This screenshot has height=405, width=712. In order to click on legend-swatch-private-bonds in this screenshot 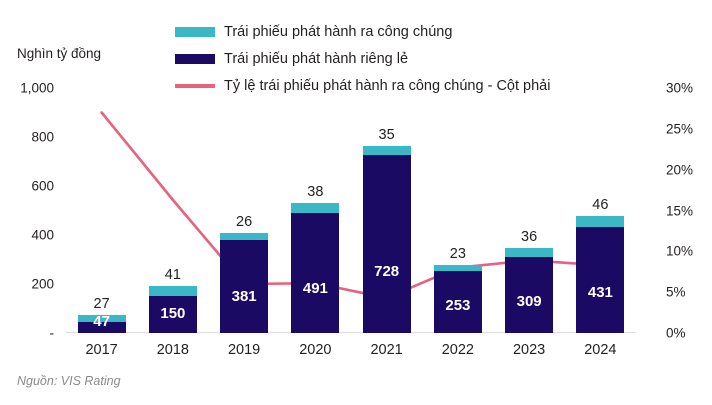, I will do `click(195, 58)`.